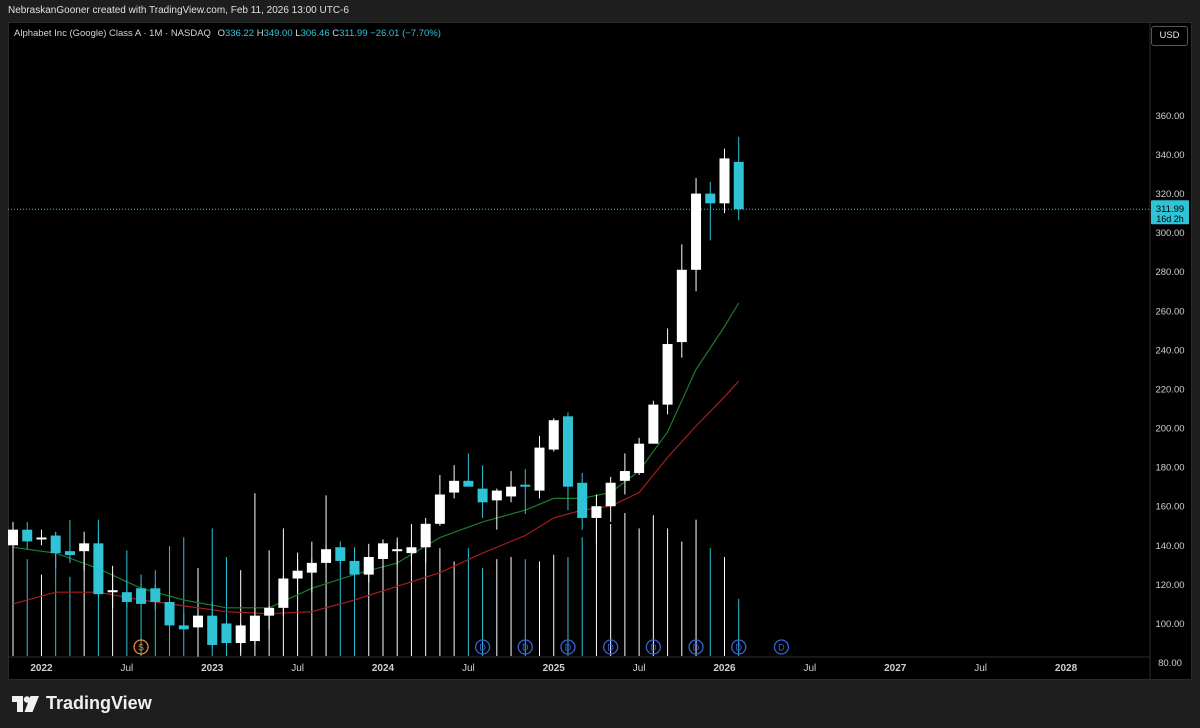  What do you see at coordinates (1169, 389) in the screenshot?
I see `y-tick-label: 220.00` at bounding box center [1169, 389].